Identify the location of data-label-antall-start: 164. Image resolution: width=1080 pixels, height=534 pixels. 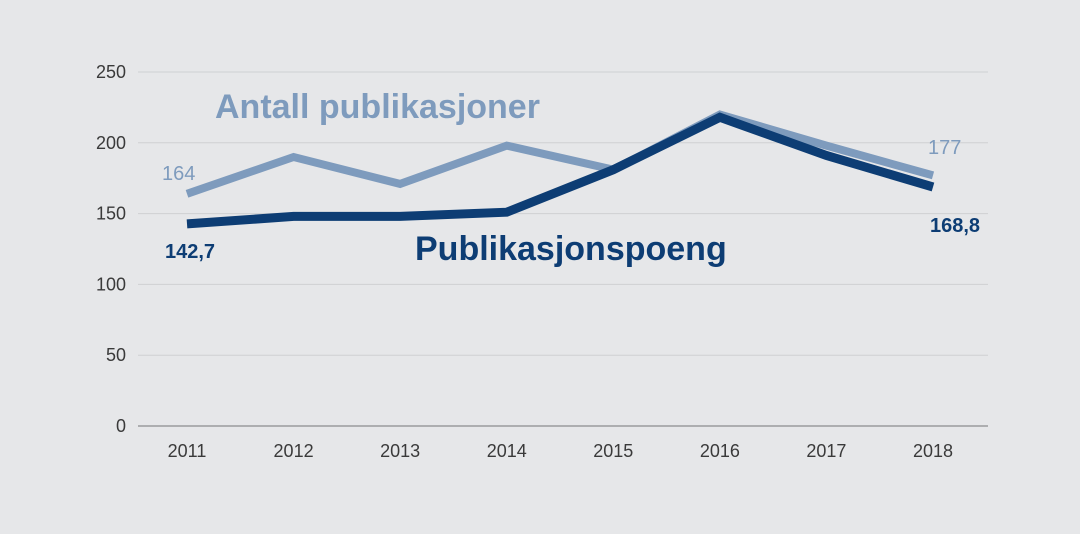
(178, 174).